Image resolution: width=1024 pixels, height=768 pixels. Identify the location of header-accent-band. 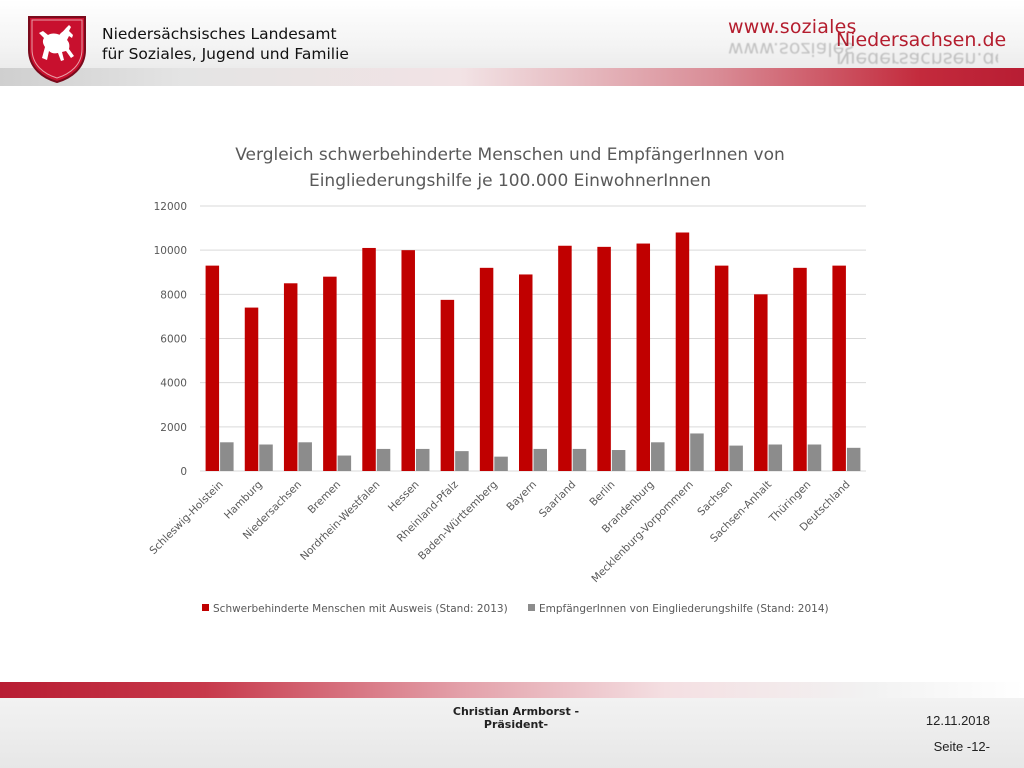
(512, 77).